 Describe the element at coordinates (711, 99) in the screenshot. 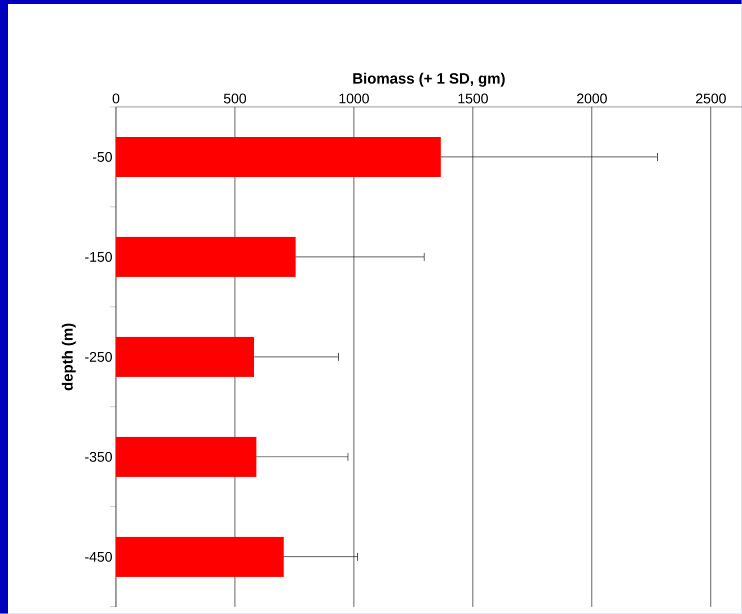

I see `x-tick-label: 2500` at that location.